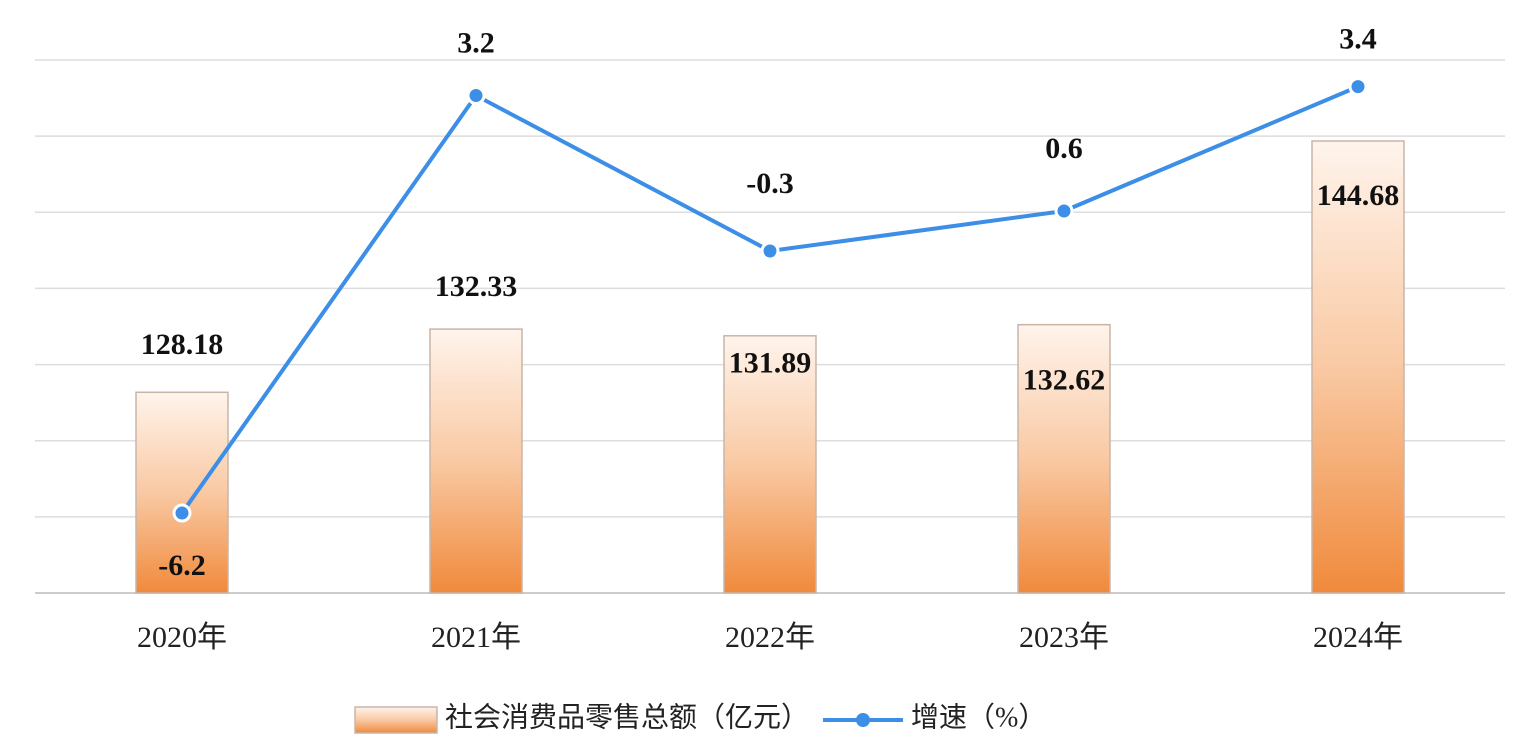 The width and height of the screenshot is (1517, 751). Describe the element at coordinates (182, 565) in the screenshot. I see `line-value-label: -6.2` at that location.